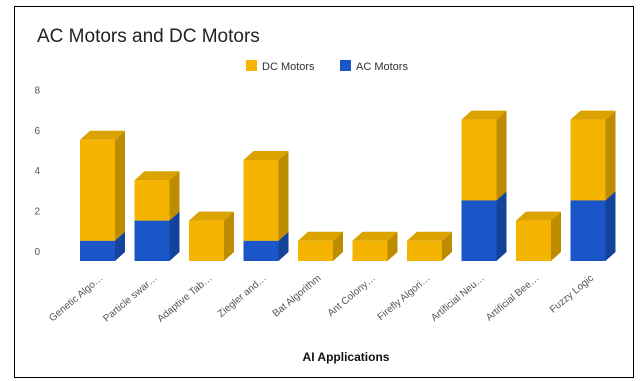  Describe the element at coordinates (37, 212) in the screenshot. I see `y-tick-label: 2` at that location.